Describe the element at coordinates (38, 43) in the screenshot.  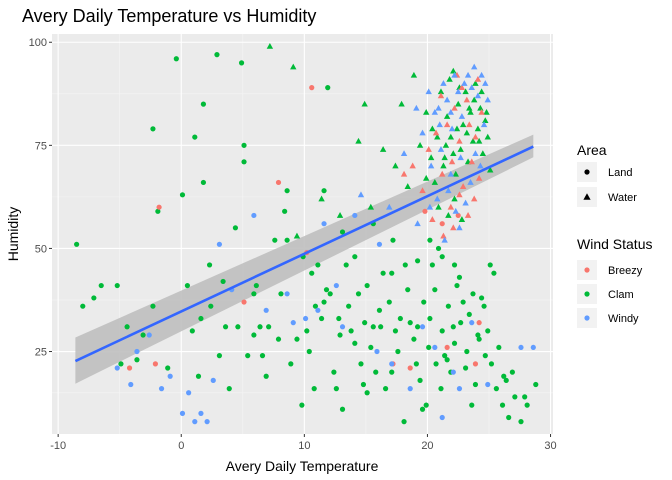
I see `y-tick-label: 100` at that location.